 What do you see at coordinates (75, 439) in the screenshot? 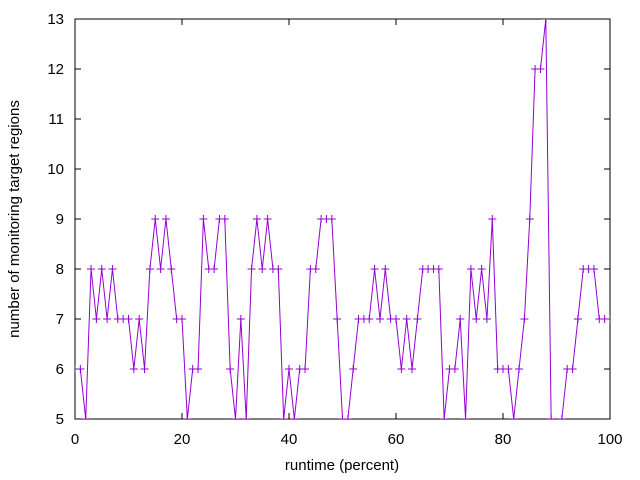
I see `x-tick-label: 0` at bounding box center [75, 439].